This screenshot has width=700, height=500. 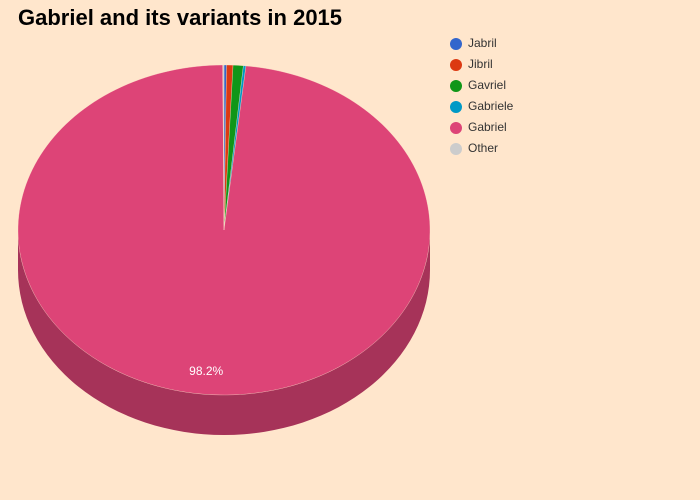 I want to click on legend-label: Gavriel, so click(x=487, y=85).